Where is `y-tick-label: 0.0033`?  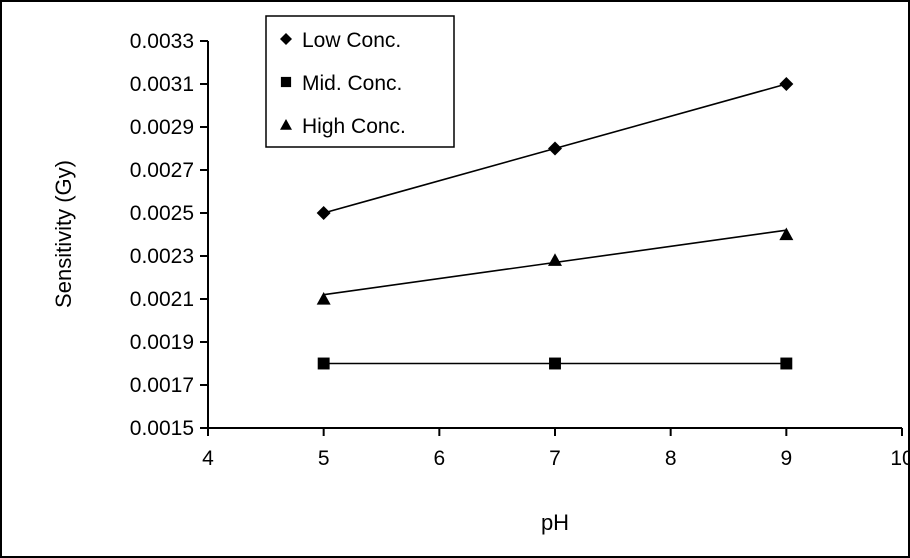 y-tick-label: 0.0033 is located at coordinates (162, 41).